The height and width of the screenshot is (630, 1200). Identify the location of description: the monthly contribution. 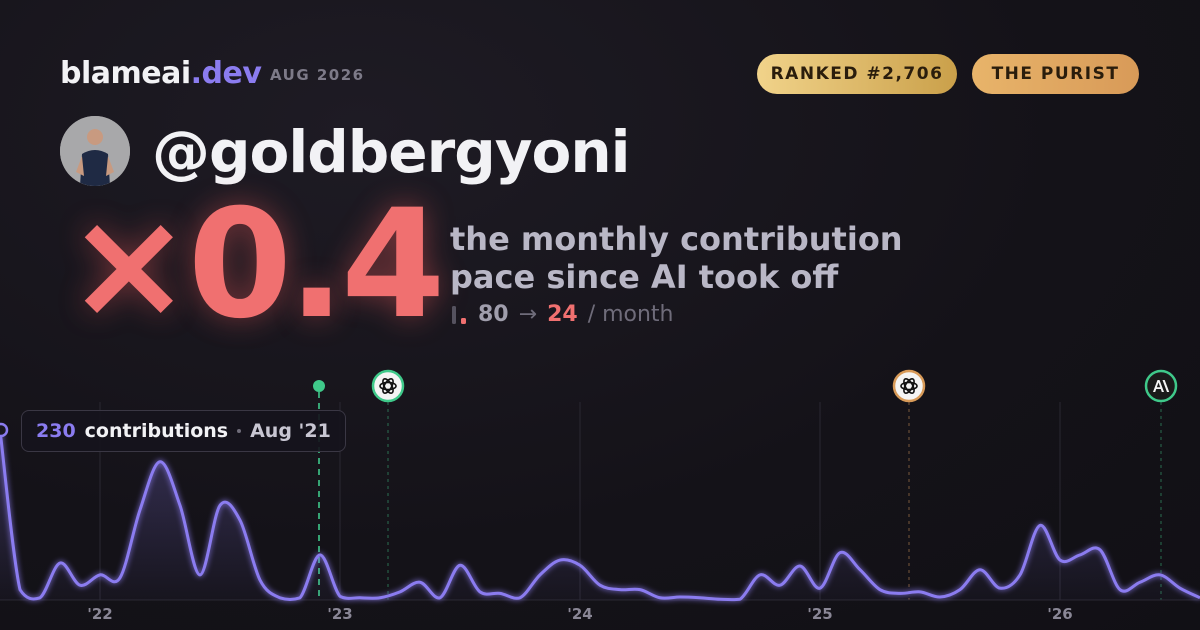
(676, 239).